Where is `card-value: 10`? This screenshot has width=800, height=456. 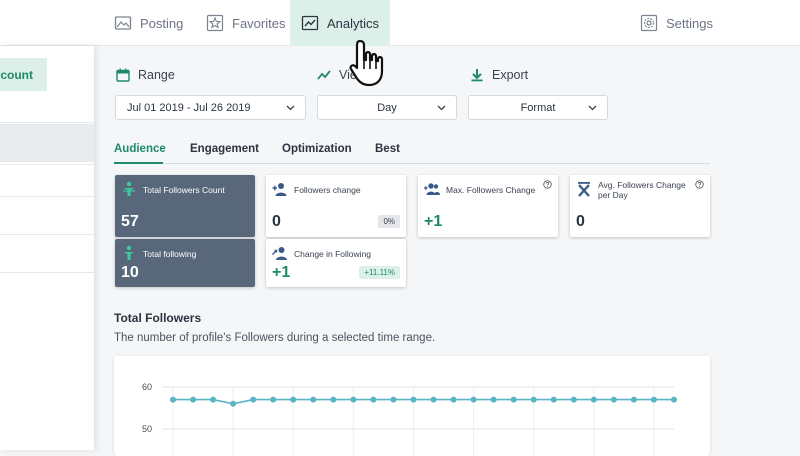 card-value: 10 is located at coordinates (130, 272).